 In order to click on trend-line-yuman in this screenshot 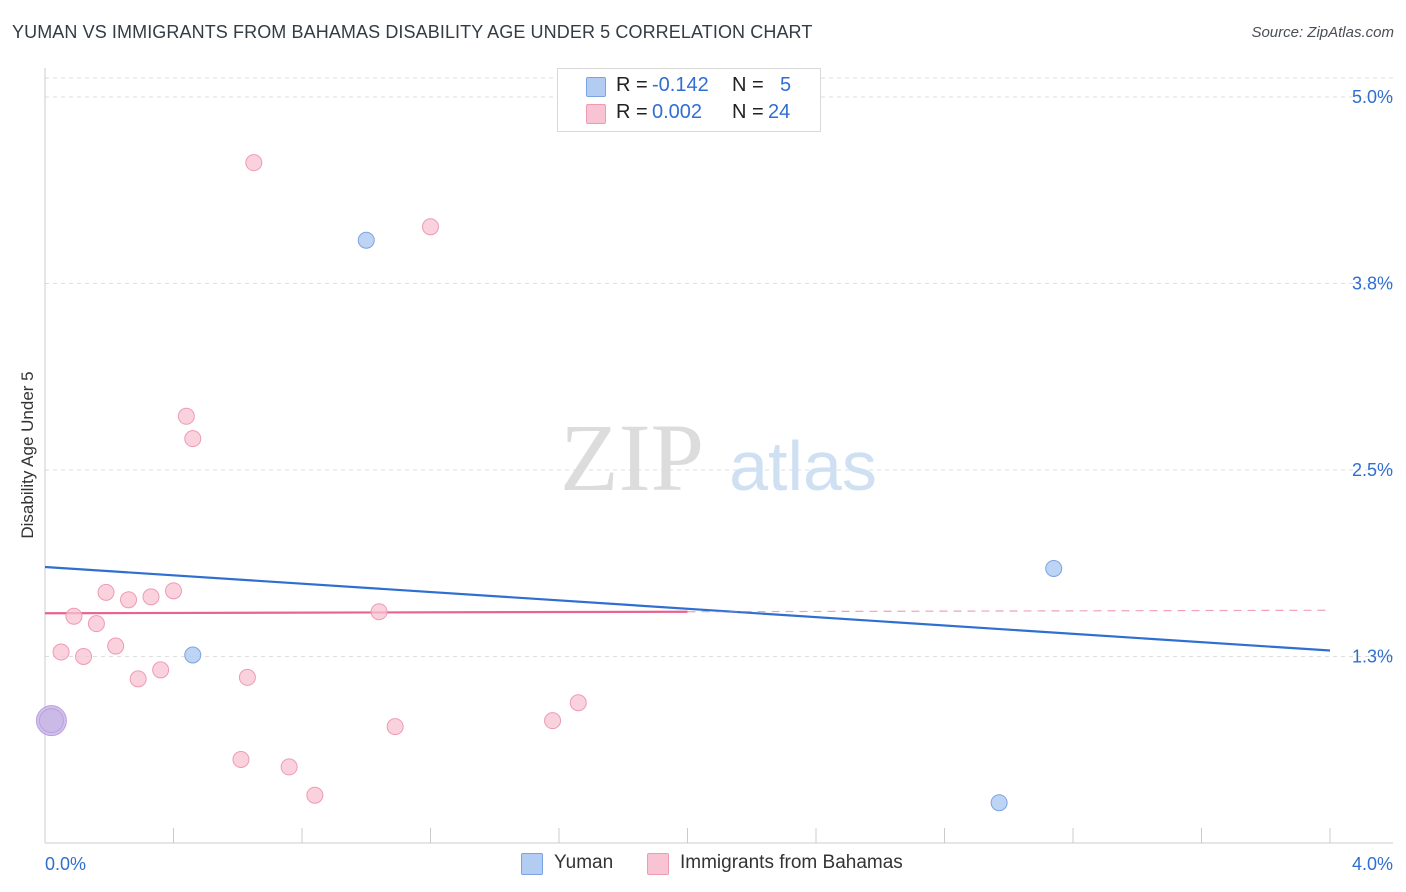, I will do `click(687, 608)`.